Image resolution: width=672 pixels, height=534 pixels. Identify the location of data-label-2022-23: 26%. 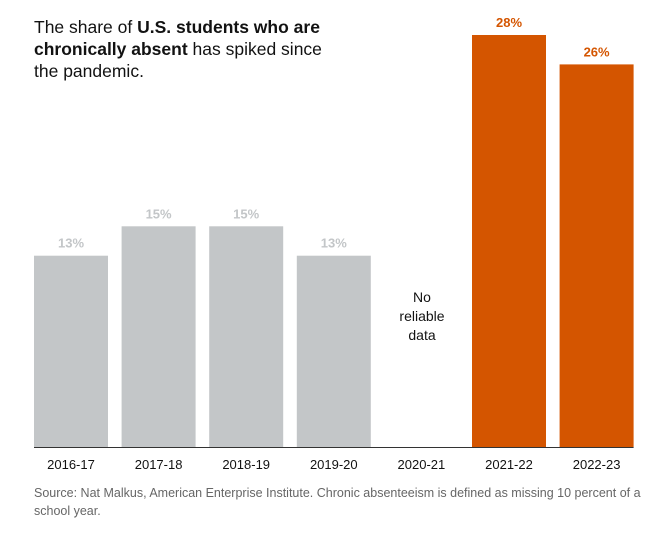
(597, 51).